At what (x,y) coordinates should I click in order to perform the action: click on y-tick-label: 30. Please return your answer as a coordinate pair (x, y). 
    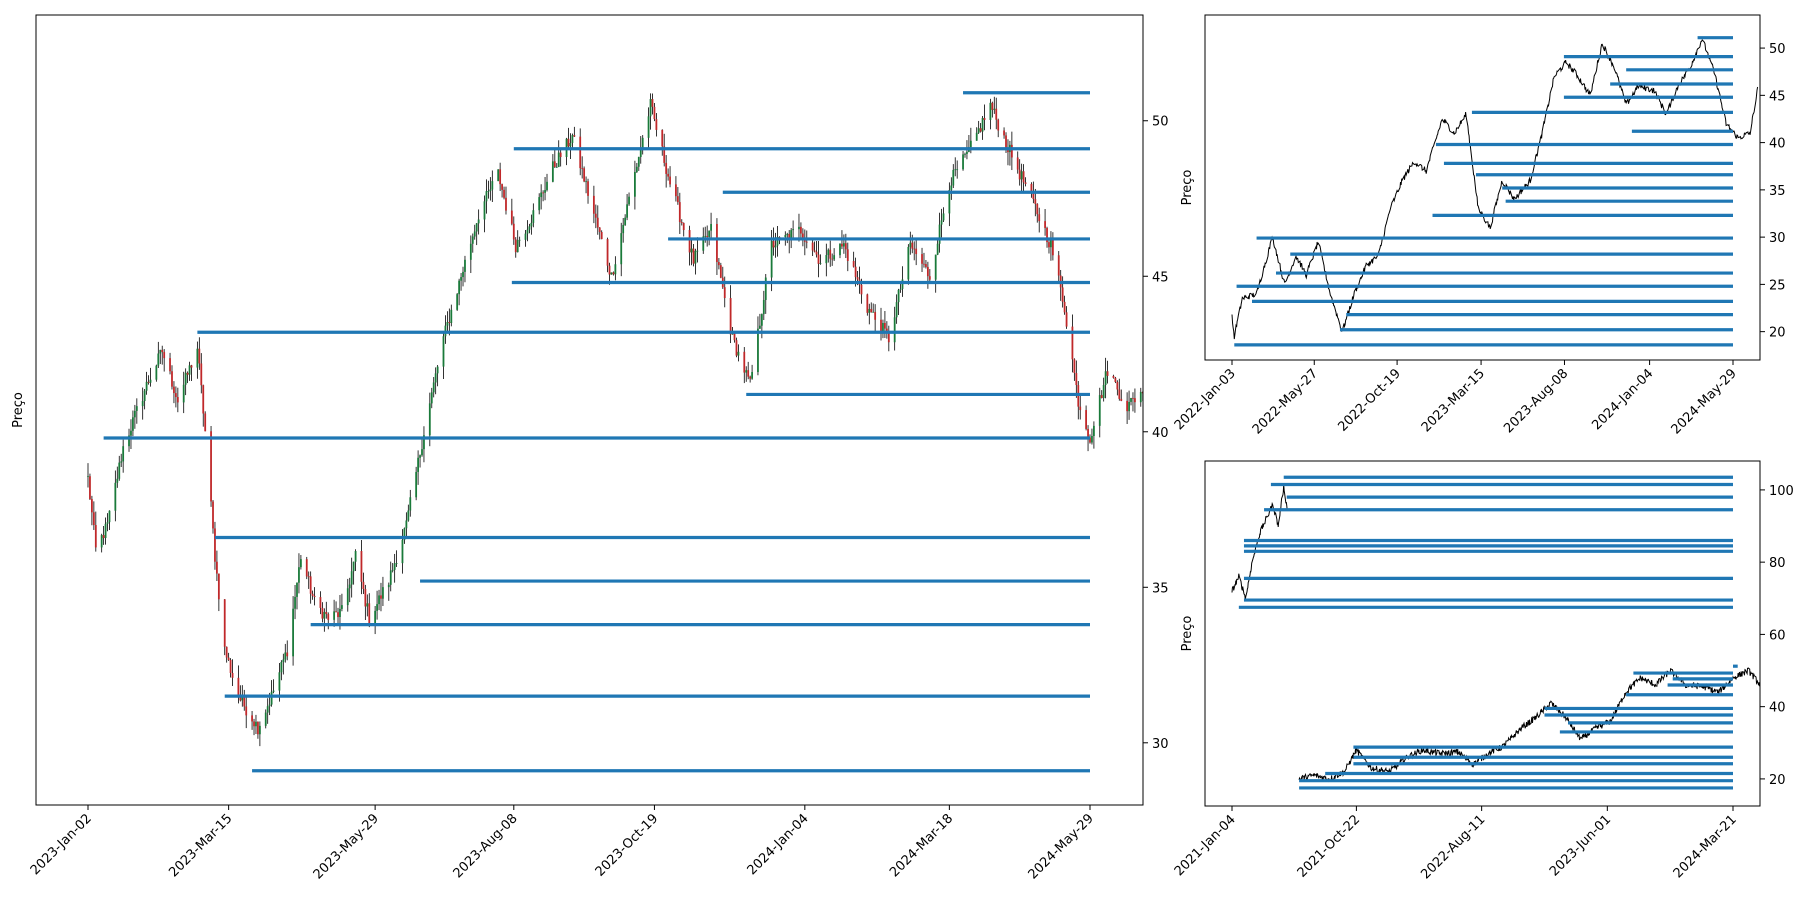
    Looking at the image, I should click on (1777, 238).